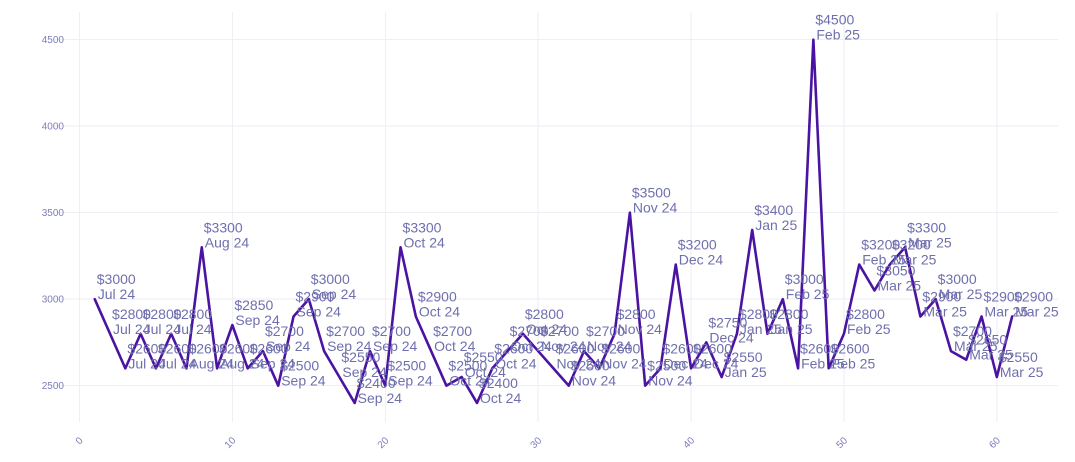  I want to click on x-axis-ticks: 0 10 20 30 40 50 60, so click(538, 443).